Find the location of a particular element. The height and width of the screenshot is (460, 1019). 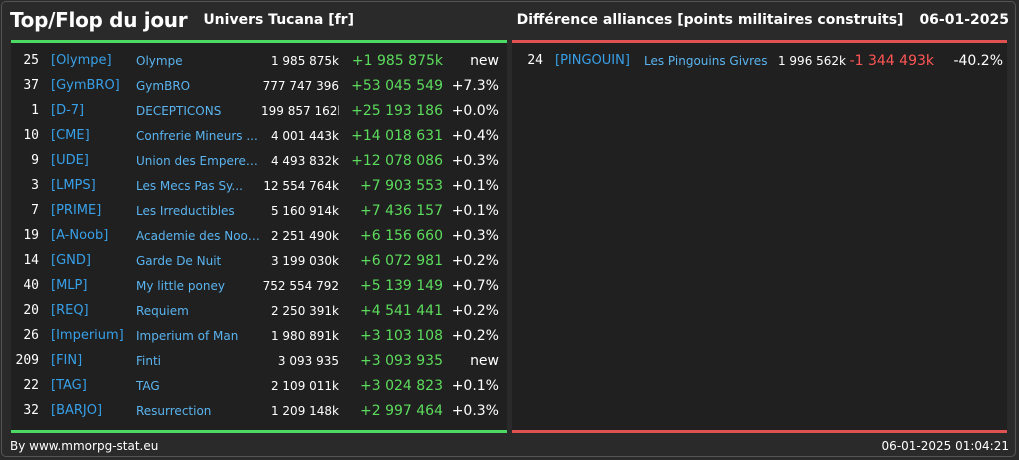

alliance-tag-link: [UDE] is located at coordinates (70, 160).